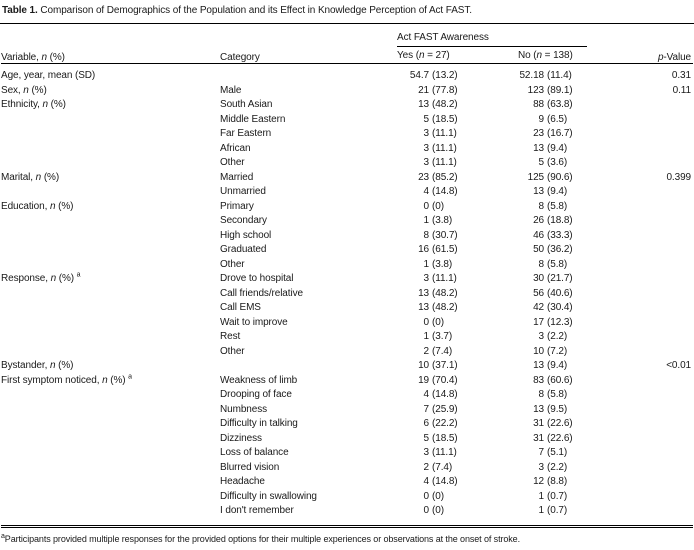 The image size is (694, 550). I want to click on no-value-cell: 5 (3.6), so click(562, 163).